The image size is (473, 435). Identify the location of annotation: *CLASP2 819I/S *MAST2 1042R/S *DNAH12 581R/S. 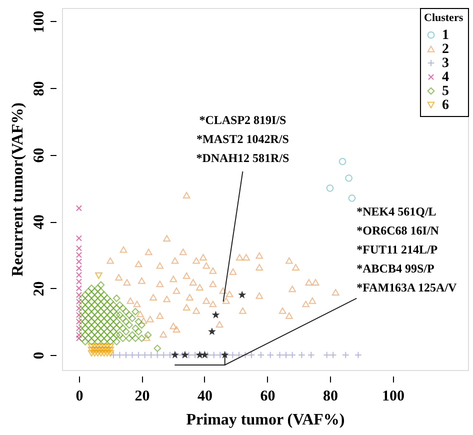
(243, 138).